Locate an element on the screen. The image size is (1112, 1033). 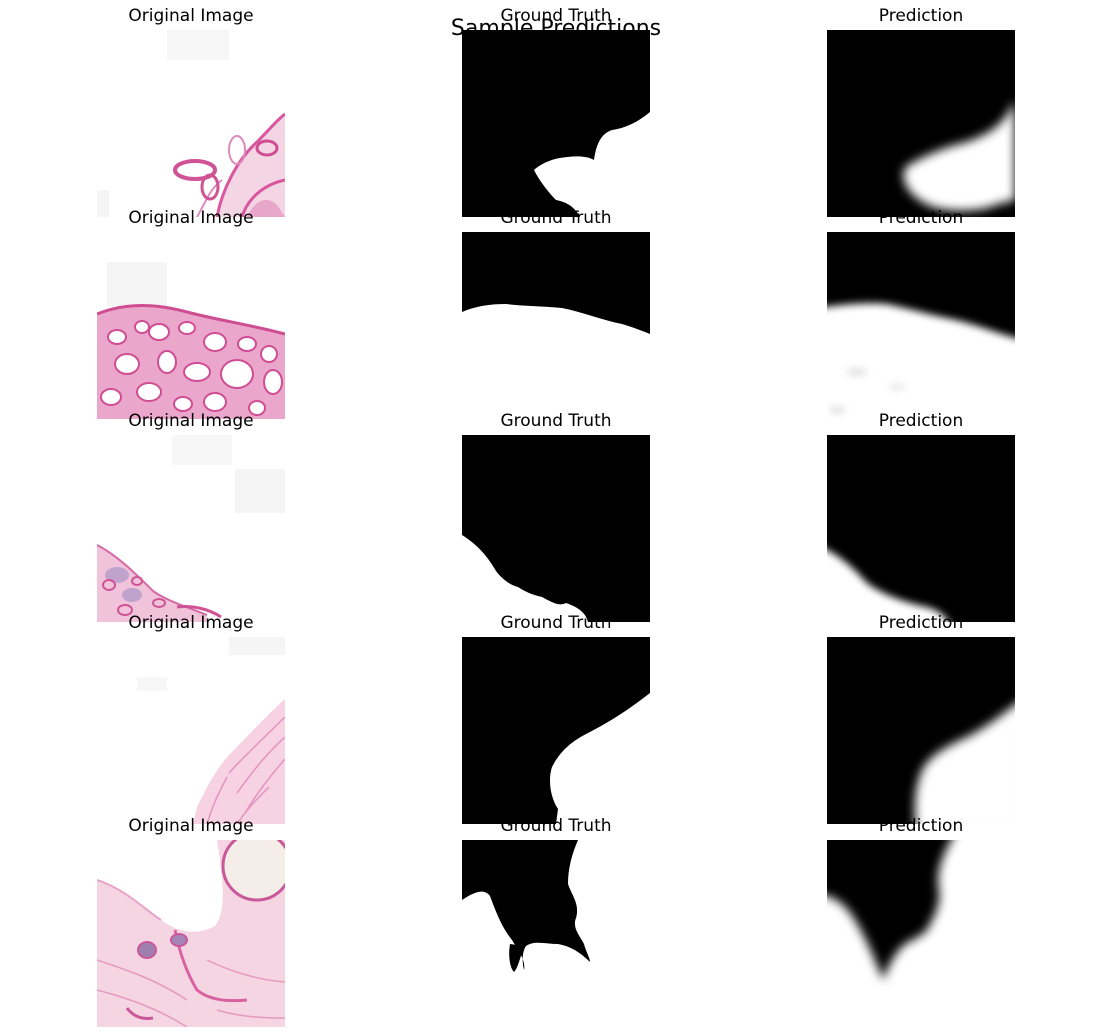
prediction-title-5: Prediction is located at coordinates (921, 826).